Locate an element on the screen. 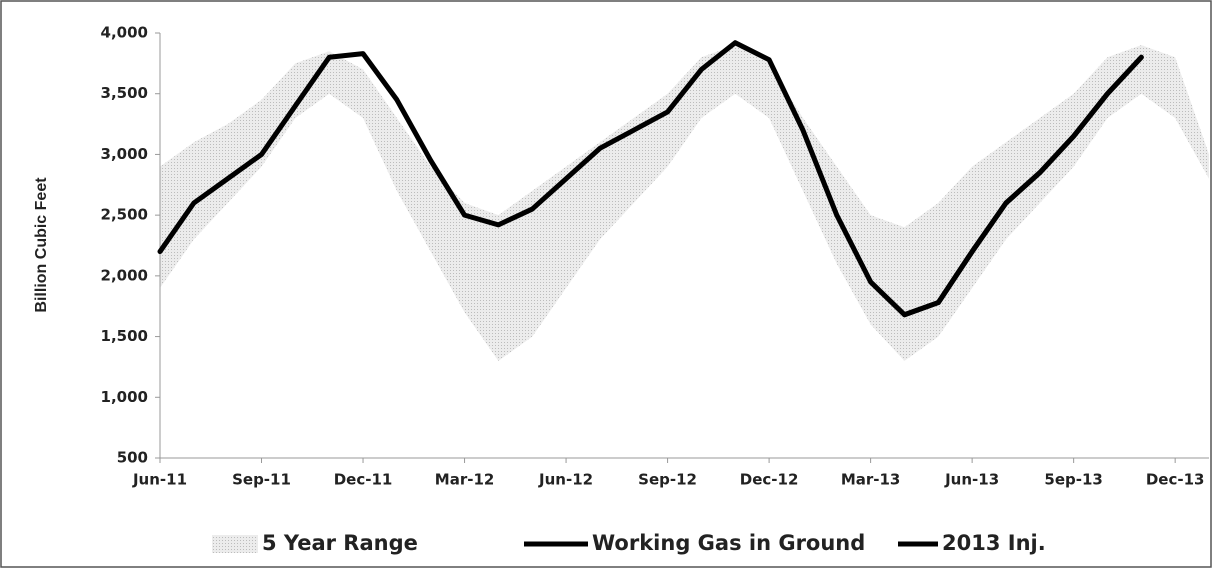 This screenshot has height=569, width=1213. x-tick-label: Jun-11 is located at coordinates (159, 480).